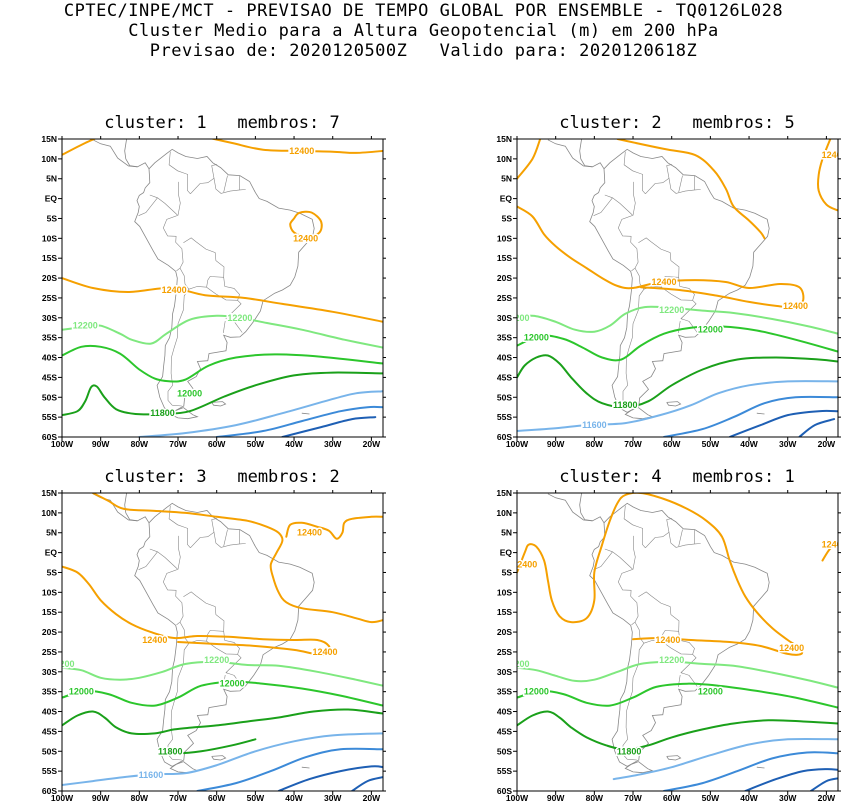 This screenshot has height=803, width=847. What do you see at coordinates (556, 444) in the screenshot?
I see `lon-tick-label: 90W` at bounding box center [556, 444].